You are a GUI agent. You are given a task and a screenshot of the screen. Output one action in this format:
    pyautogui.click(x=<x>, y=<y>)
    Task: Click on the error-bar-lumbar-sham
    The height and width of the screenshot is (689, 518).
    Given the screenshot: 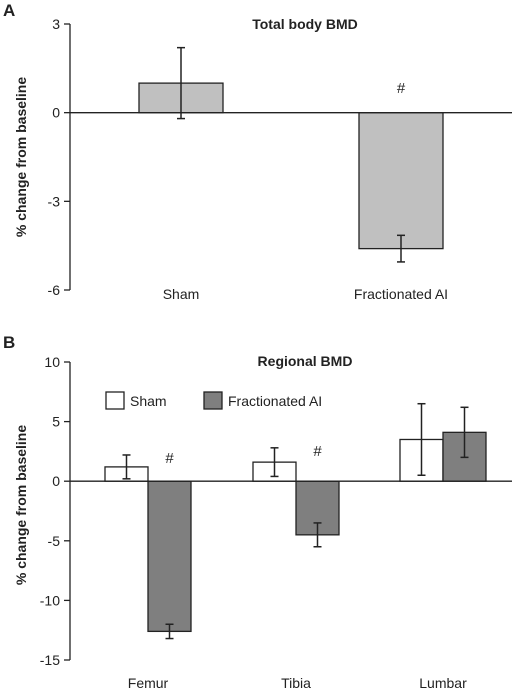 What is the action you would take?
    pyautogui.click(x=421, y=439)
    